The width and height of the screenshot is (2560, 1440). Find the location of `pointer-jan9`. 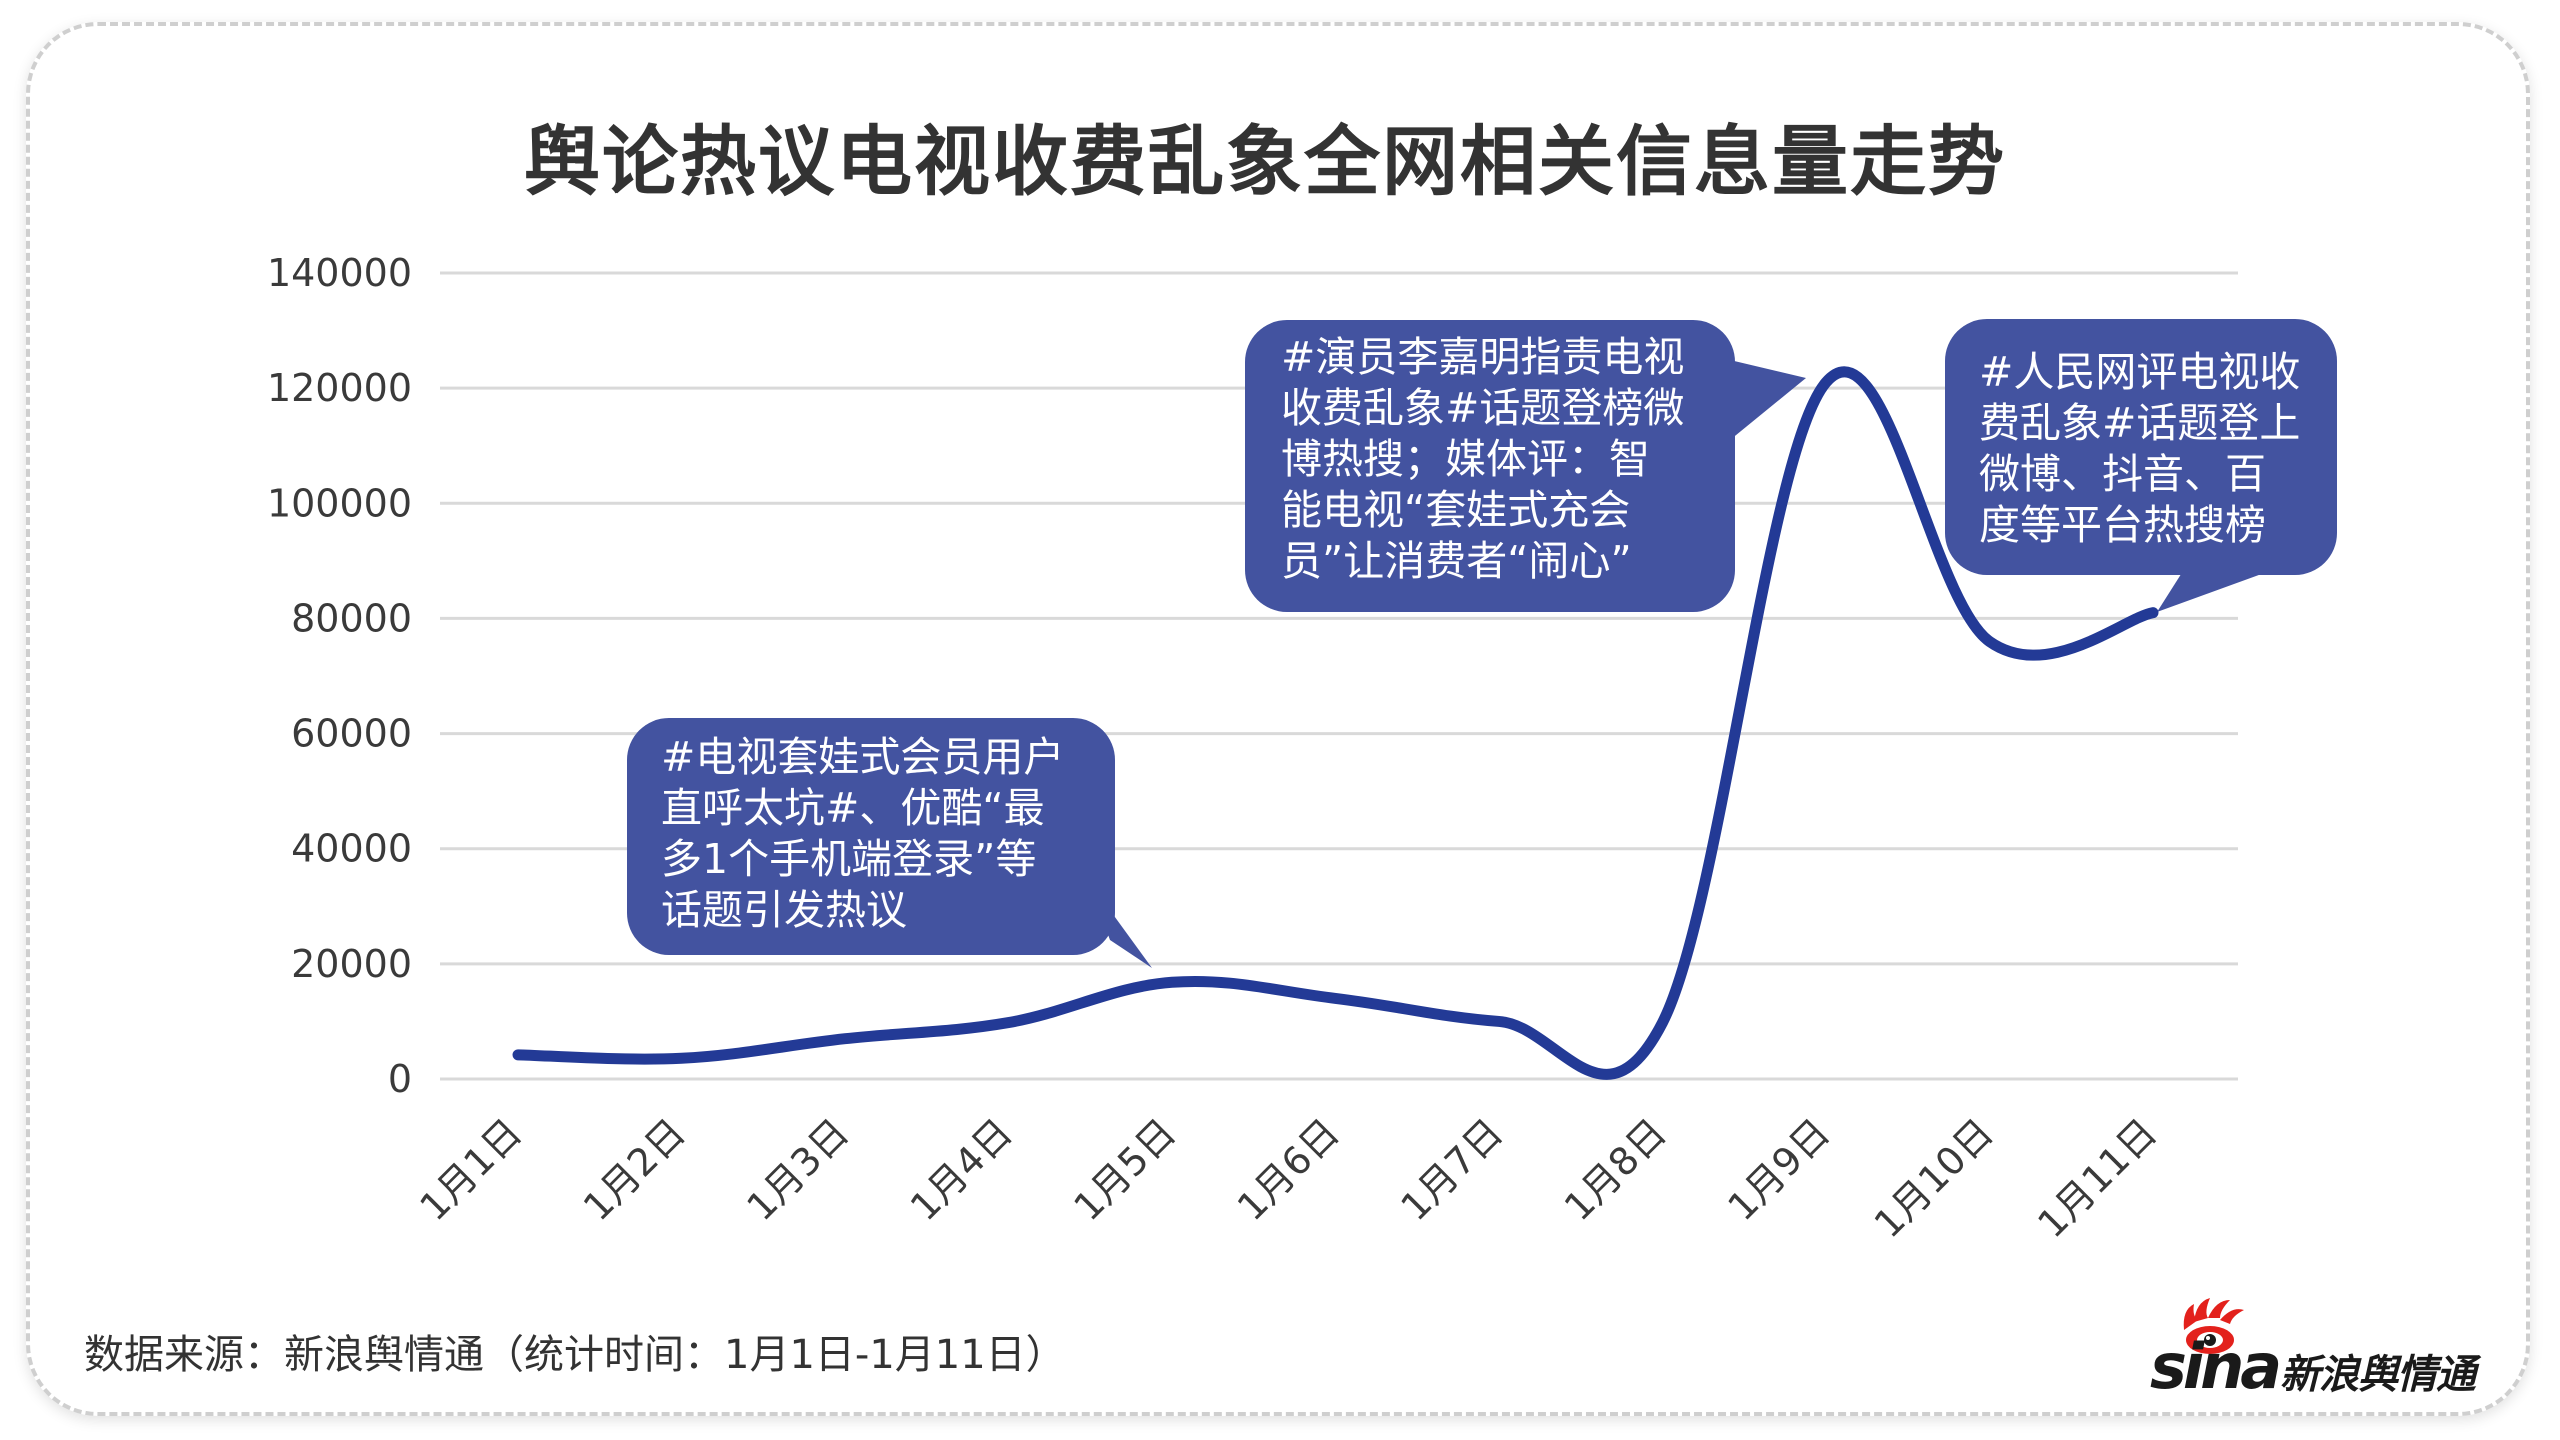

pointer-jan9 is located at coordinates (1768, 400).